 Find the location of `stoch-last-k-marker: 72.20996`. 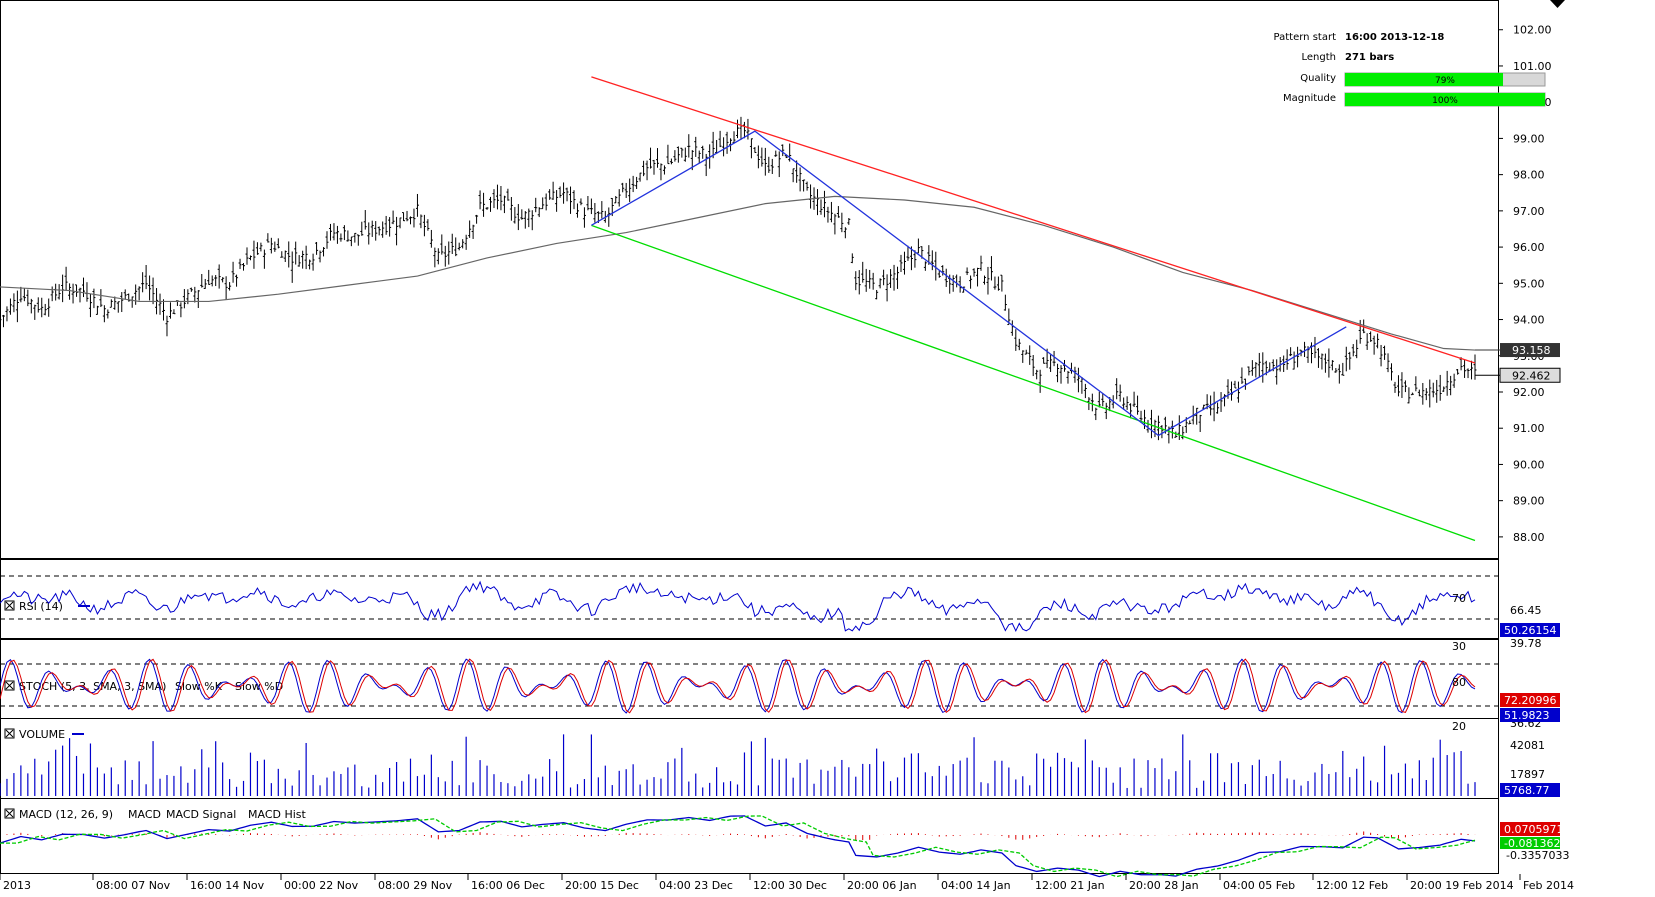

stoch-last-k-marker: 72.20996 is located at coordinates (1530, 700).